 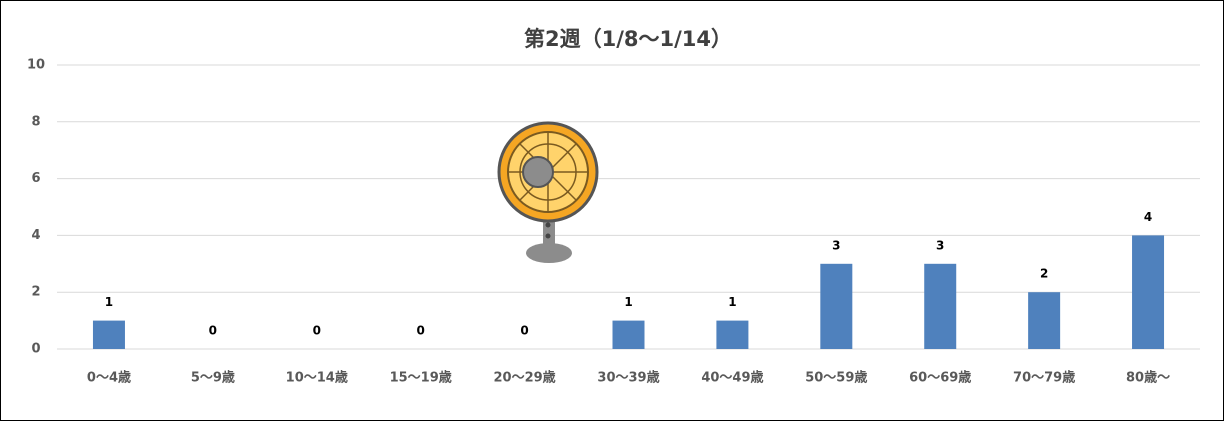 What do you see at coordinates (317, 378) in the screenshot?
I see `x-tick-label: 10～14歳` at bounding box center [317, 378].